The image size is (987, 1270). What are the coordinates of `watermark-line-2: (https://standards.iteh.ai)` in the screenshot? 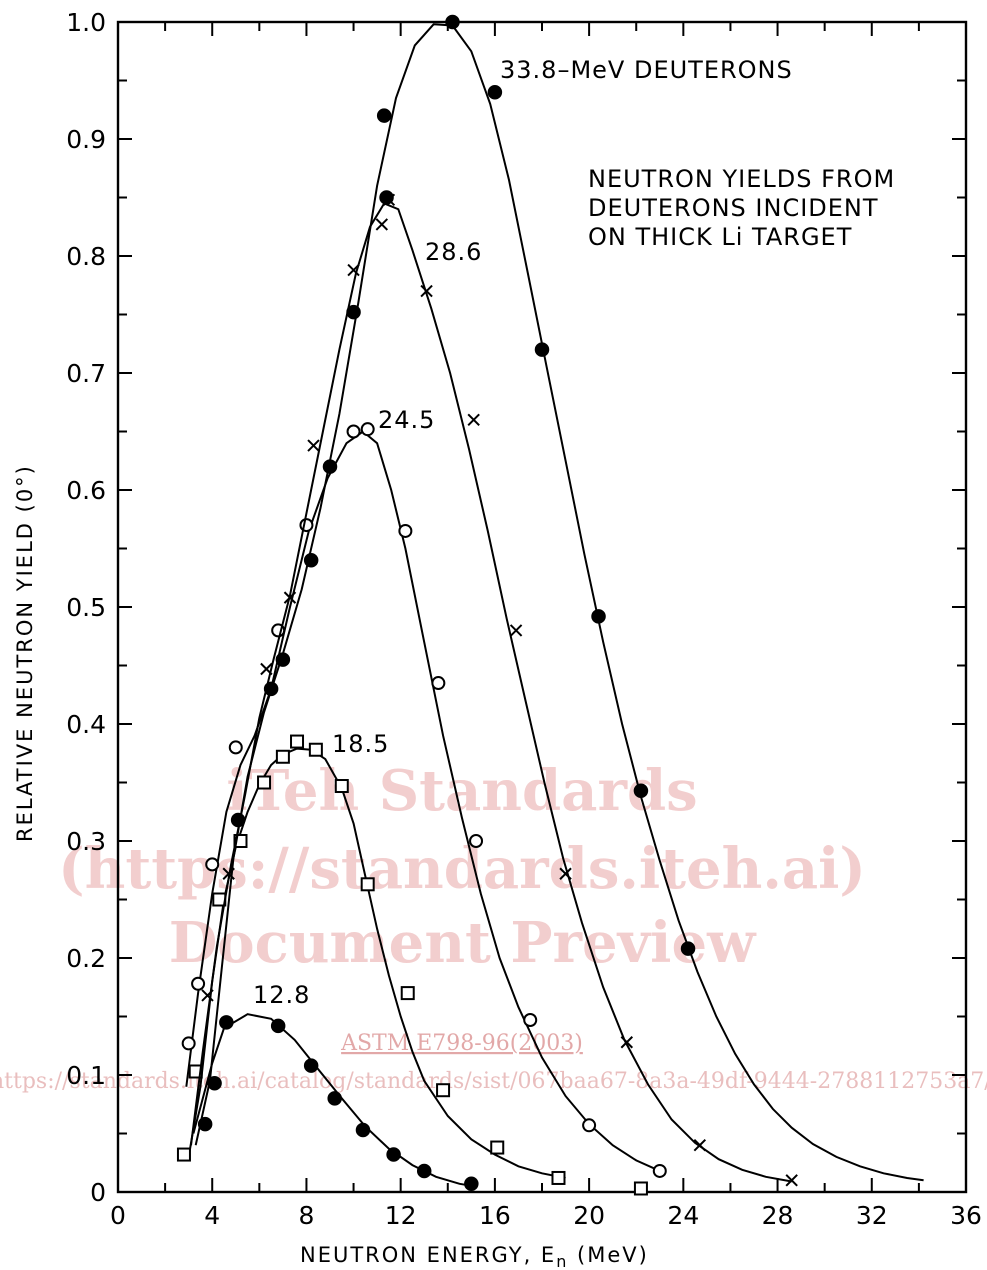 It's located at (462, 869).